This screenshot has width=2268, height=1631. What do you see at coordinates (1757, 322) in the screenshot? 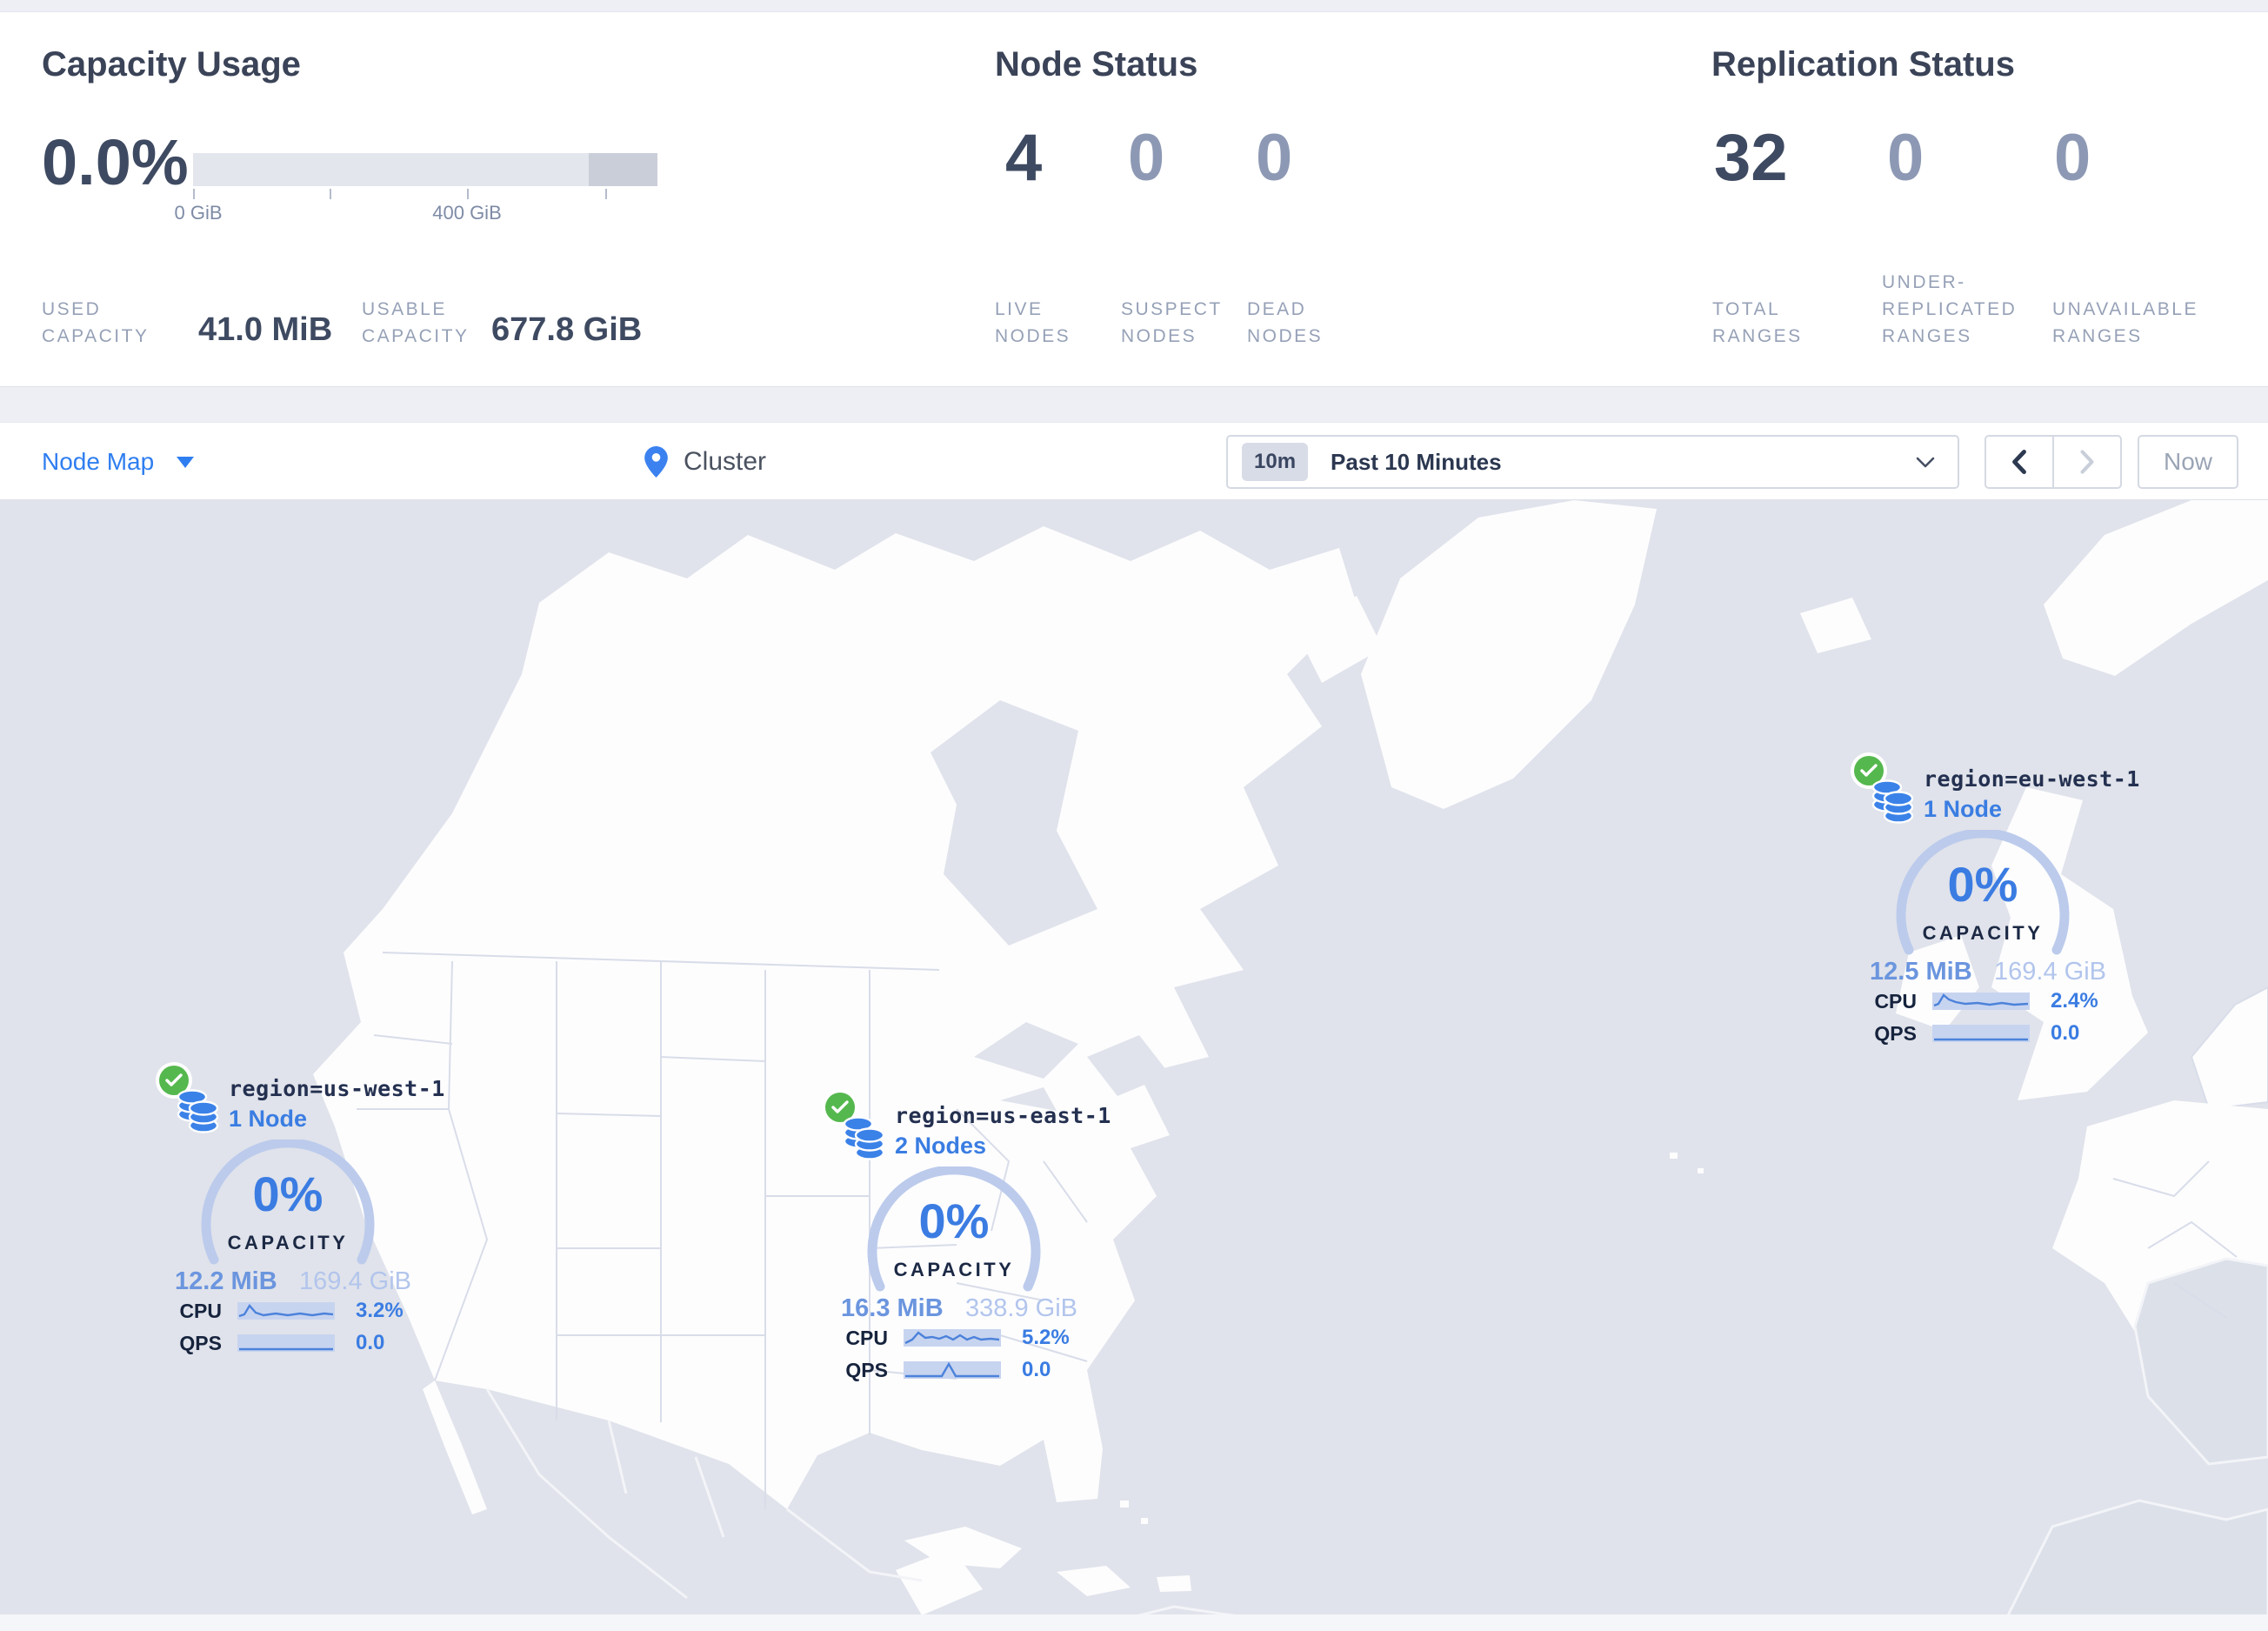
I see `total-ranges-label: TOTAL RANGES` at bounding box center [1757, 322].